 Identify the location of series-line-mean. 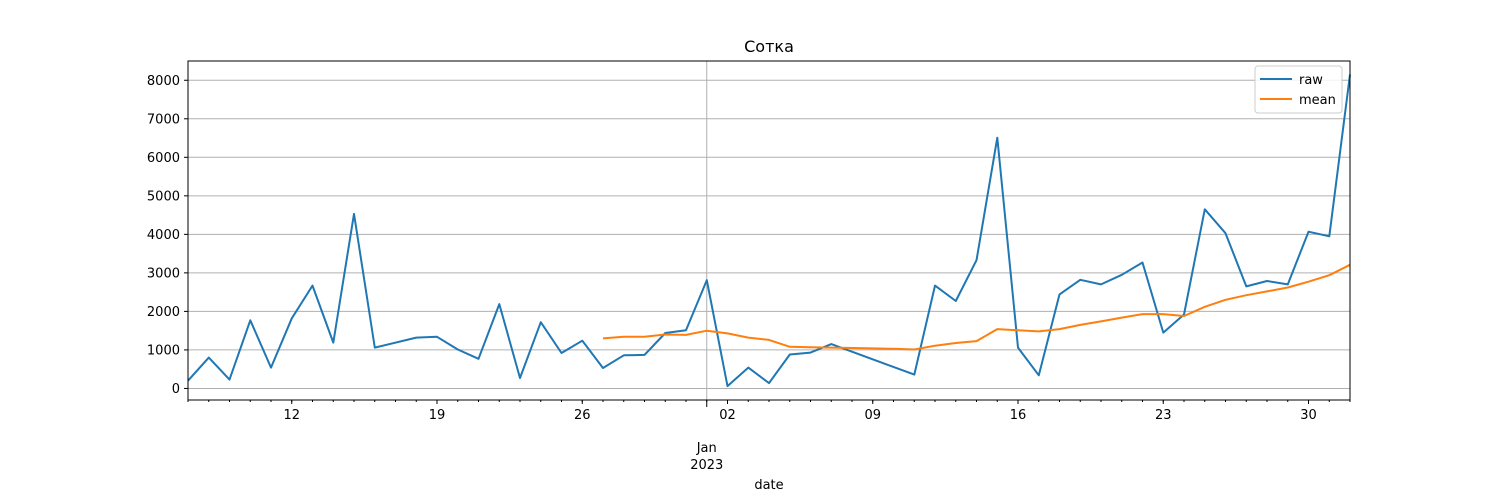
(976, 307).